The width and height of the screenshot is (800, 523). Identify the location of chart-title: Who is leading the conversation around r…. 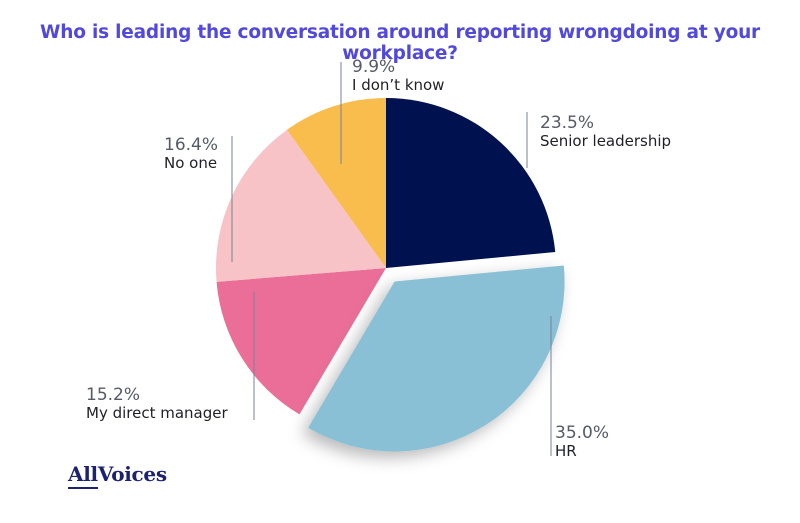
(400, 43).